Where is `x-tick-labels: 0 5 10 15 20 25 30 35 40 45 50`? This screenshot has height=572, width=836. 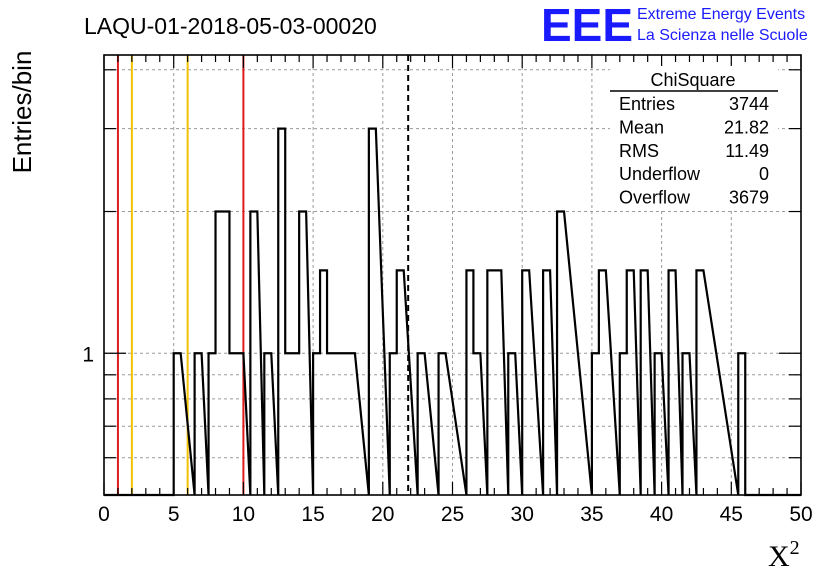
x-tick-labels: 0 5 10 15 20 25 30 35 40 45 50 is located at coordinates (455, 514).